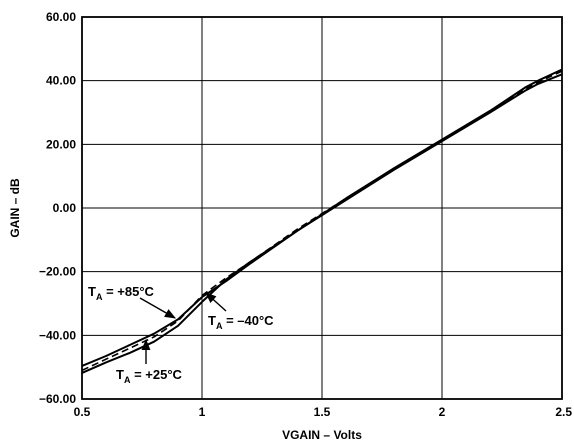 This screenshot has height=444, width=574. I want to click on annotation-85c-arrow, so click(157, 308).